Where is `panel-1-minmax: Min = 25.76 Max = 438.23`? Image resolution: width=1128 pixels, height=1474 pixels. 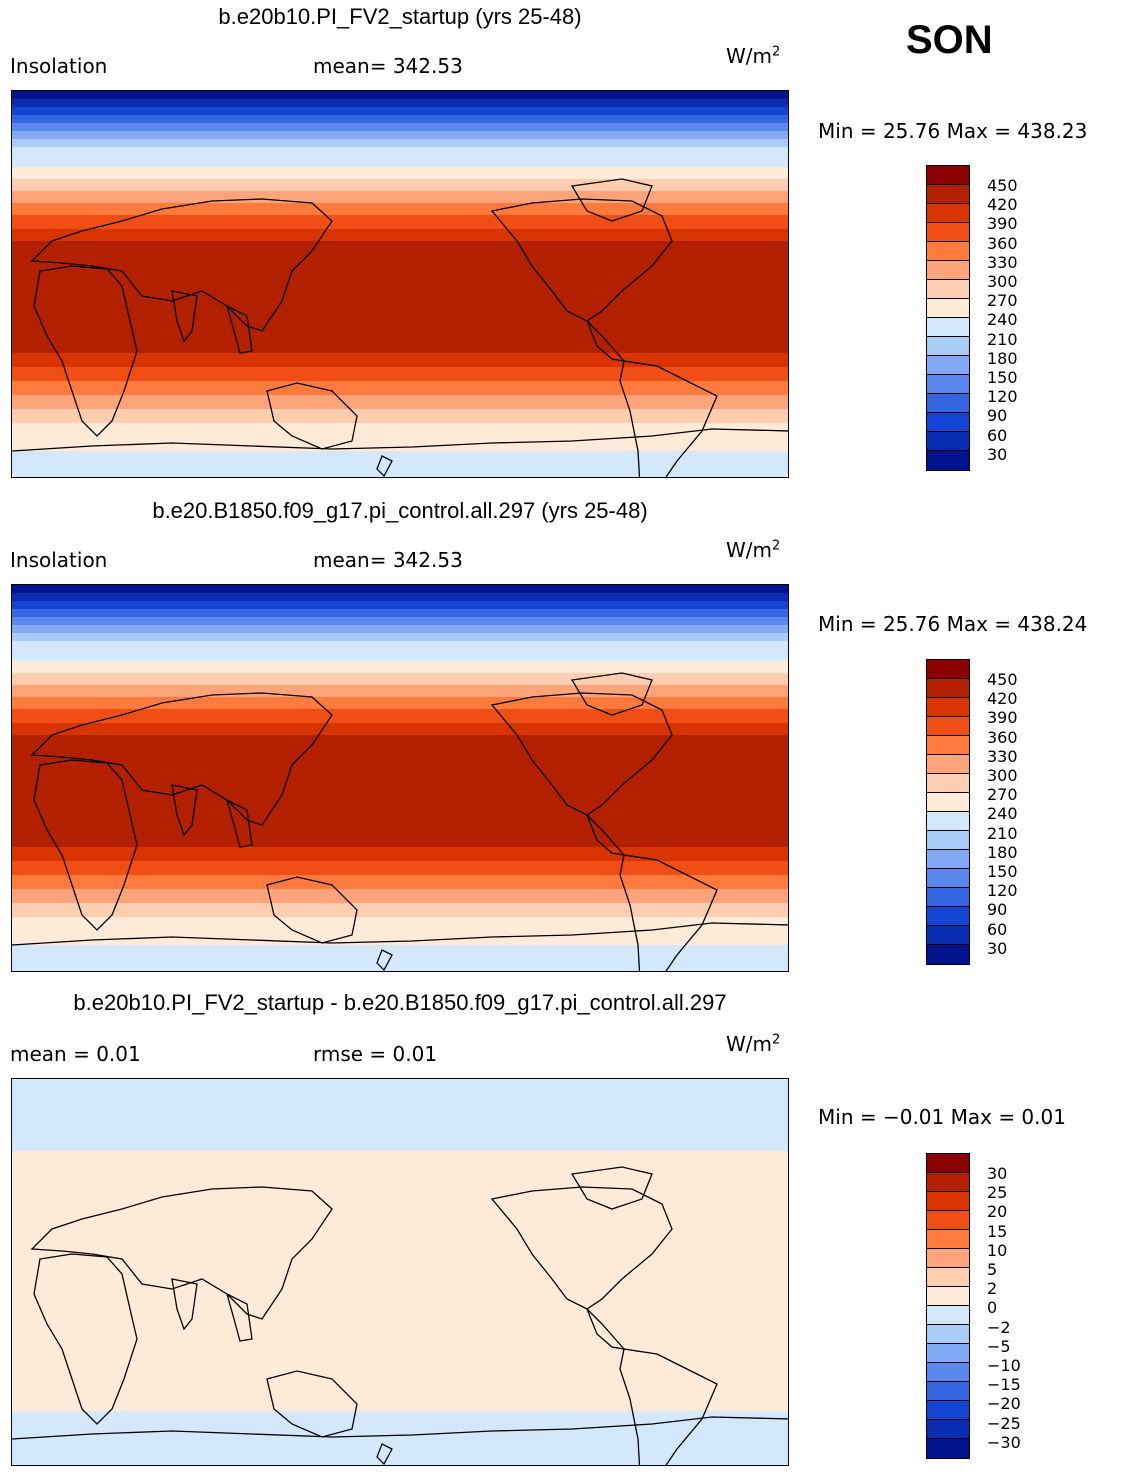
panel-1-minmax: Min = 25.76 Max = 438.23 is located at coordinates (953, 131).